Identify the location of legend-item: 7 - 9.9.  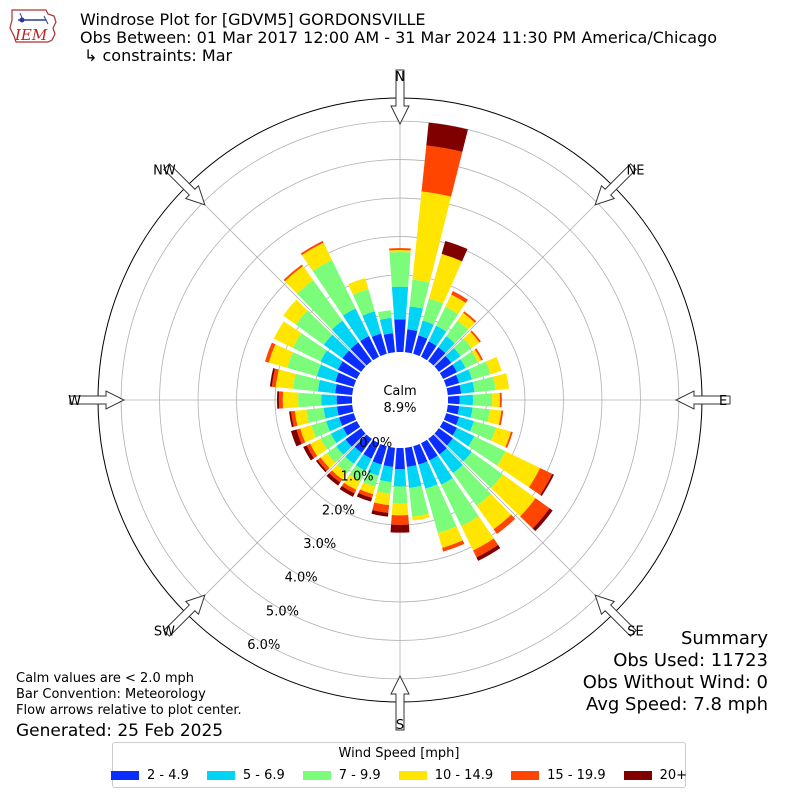
(341, 775).